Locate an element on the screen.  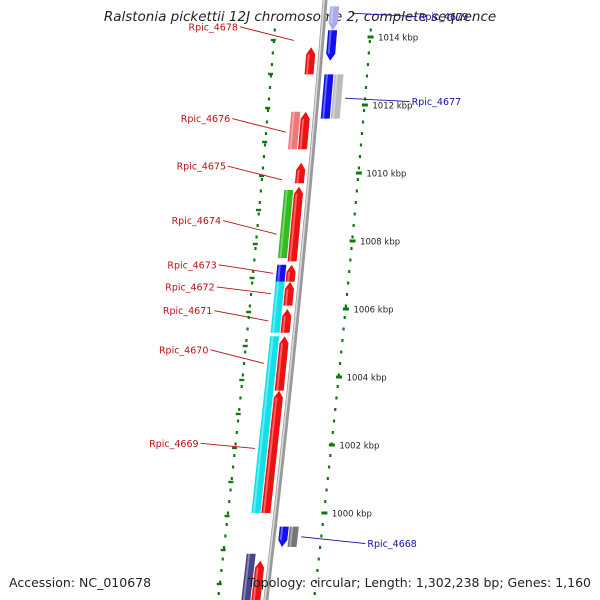
gene-label: Rpic_4678 is located at coordinates (241, 31).